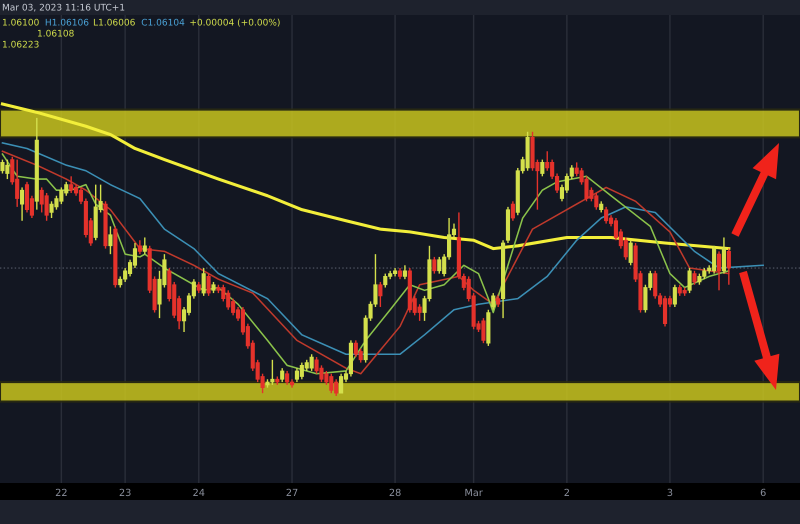  I want to click on text: 1.06223, so click(20, 44).